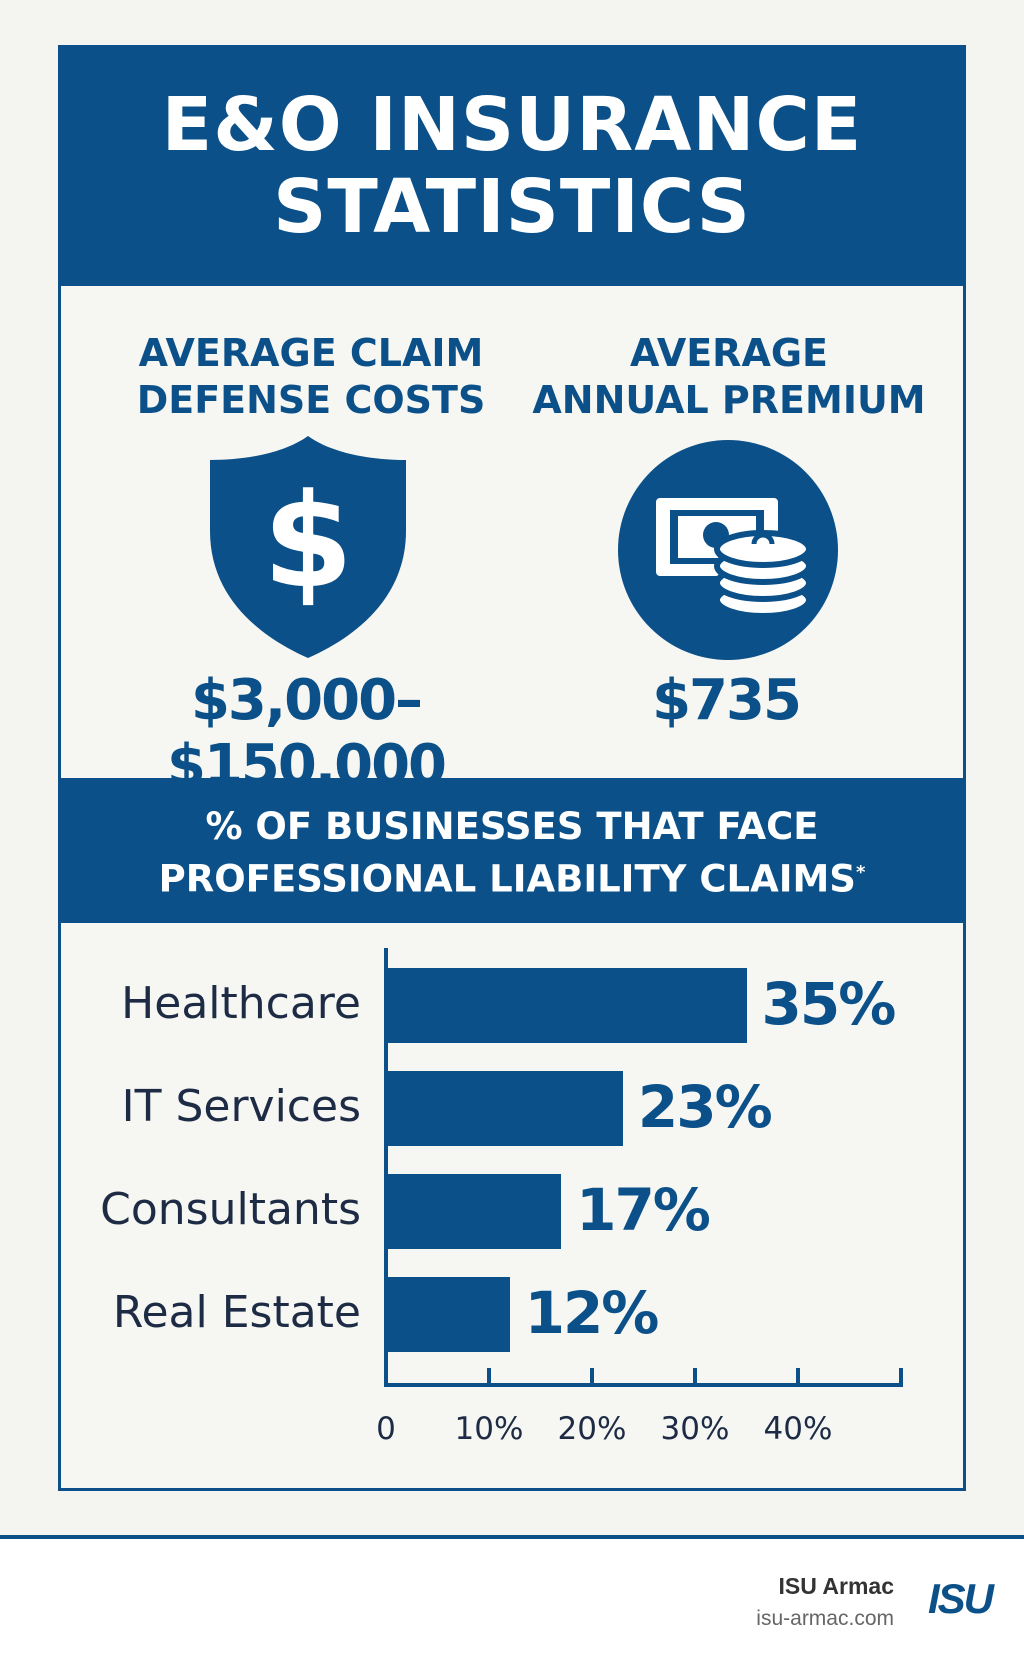 The image size is (1024, 1666). What do you see at coordinates (512, 207) in the screenshot?
I see `title-line-2: STATISTICS` at bounding box center [512, 207].